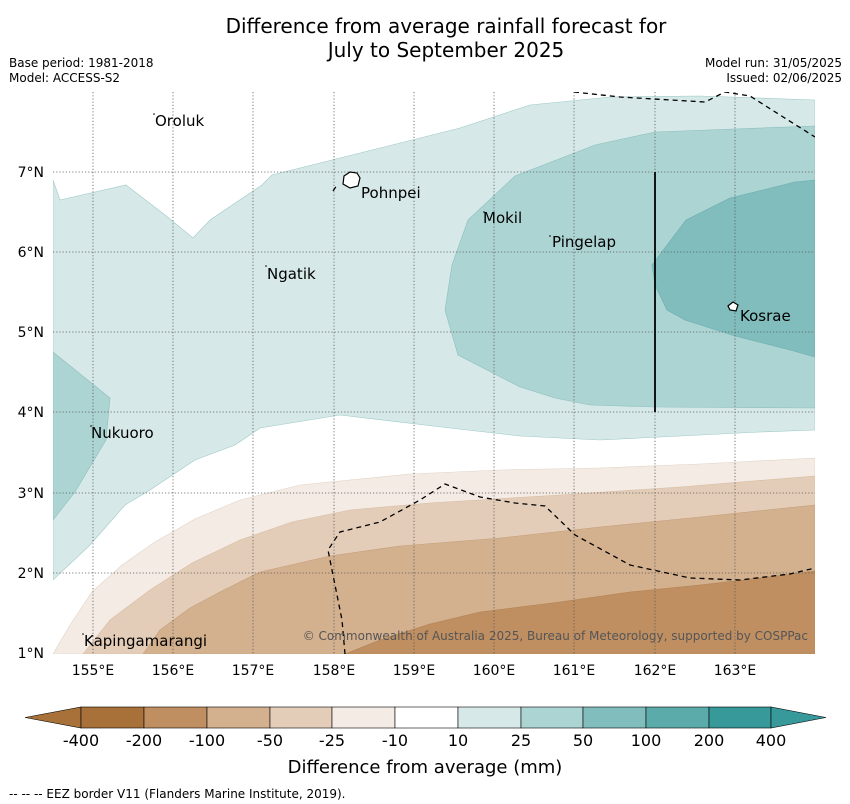  Describe the element at coordinates (521, 740) in the screenshot. I see `cb-tick-7: 25` at that location.